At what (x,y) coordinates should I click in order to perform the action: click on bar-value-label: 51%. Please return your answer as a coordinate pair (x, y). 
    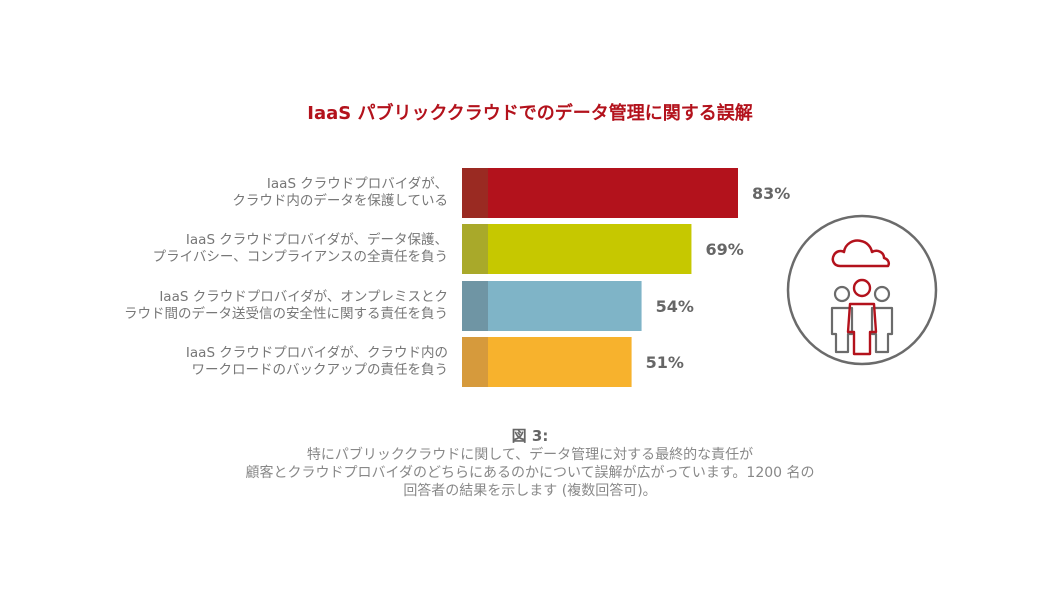
    Looking at the image, I should click on (665, 362).